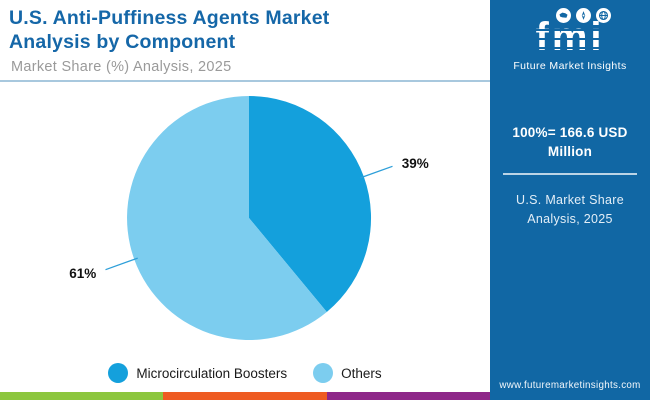 The image size is (650, 400). I want to click on market-total-stat: 100%= 166.6 USD Million, so click(570, 142).